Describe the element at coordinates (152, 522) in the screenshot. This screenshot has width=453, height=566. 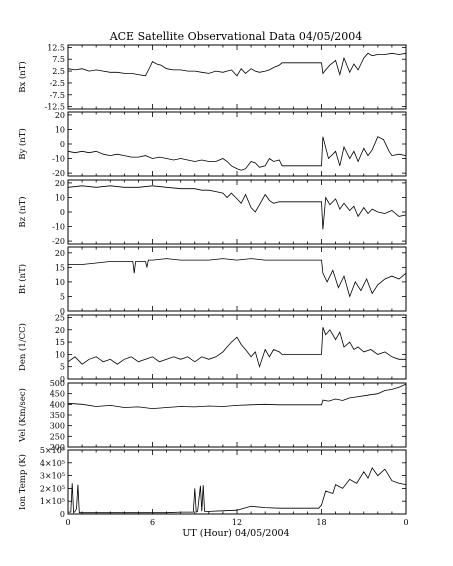
I see `x-tick-label: 6` at that location.